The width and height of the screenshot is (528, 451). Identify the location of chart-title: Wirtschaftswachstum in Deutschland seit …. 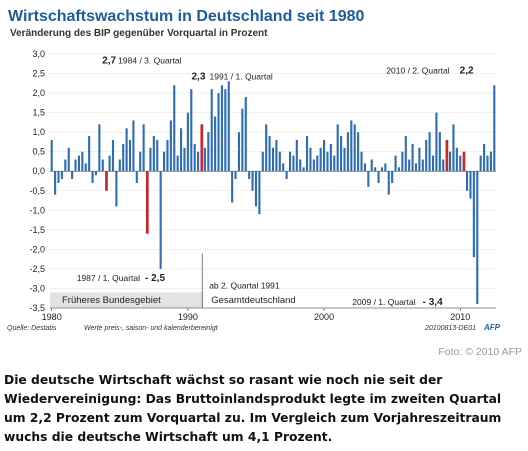
(186, 16).